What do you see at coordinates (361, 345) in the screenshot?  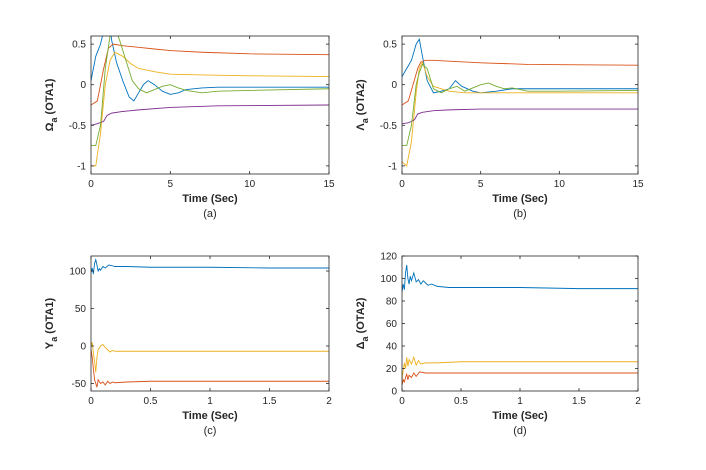 I see `y-axis-symbol: Δ` at bounding box center [361, 345].